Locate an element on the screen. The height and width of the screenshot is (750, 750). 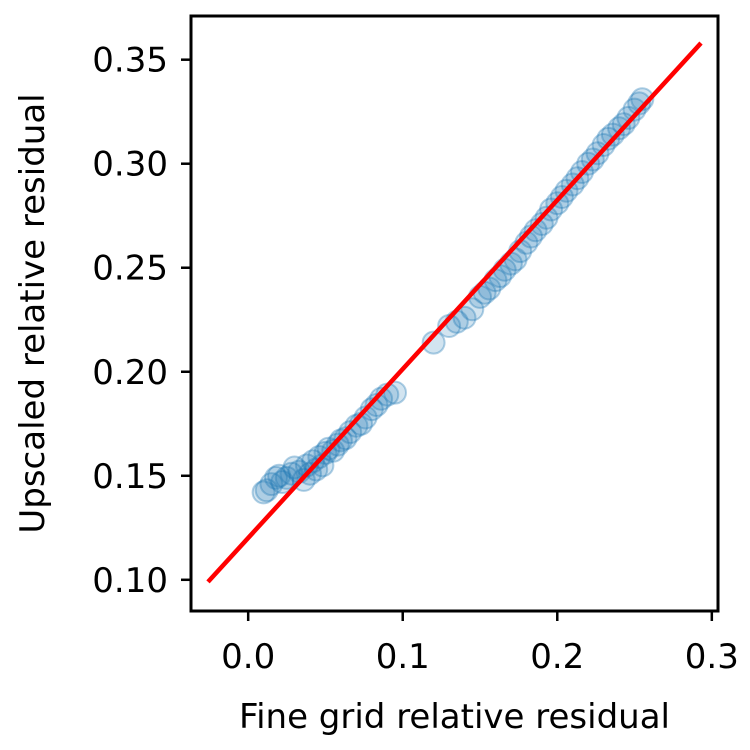
x-axis: 0.0 0.1 0.2 0.3 is located at coordinates (480, 644).